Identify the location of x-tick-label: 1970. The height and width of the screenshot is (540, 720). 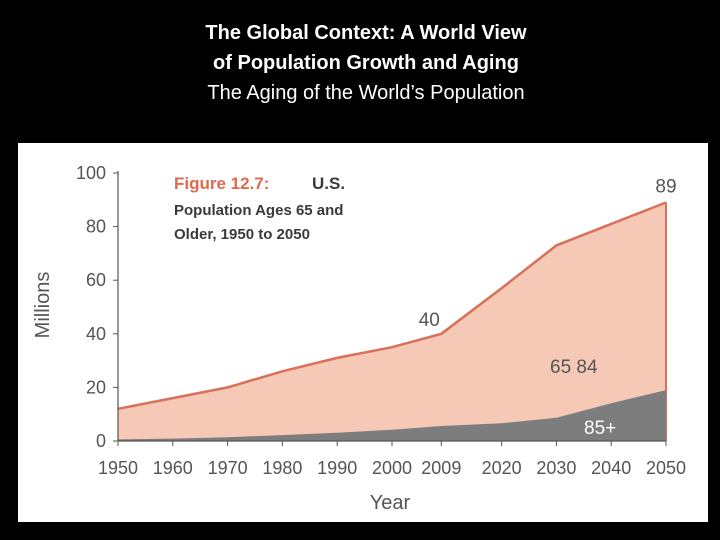
(228, 468).